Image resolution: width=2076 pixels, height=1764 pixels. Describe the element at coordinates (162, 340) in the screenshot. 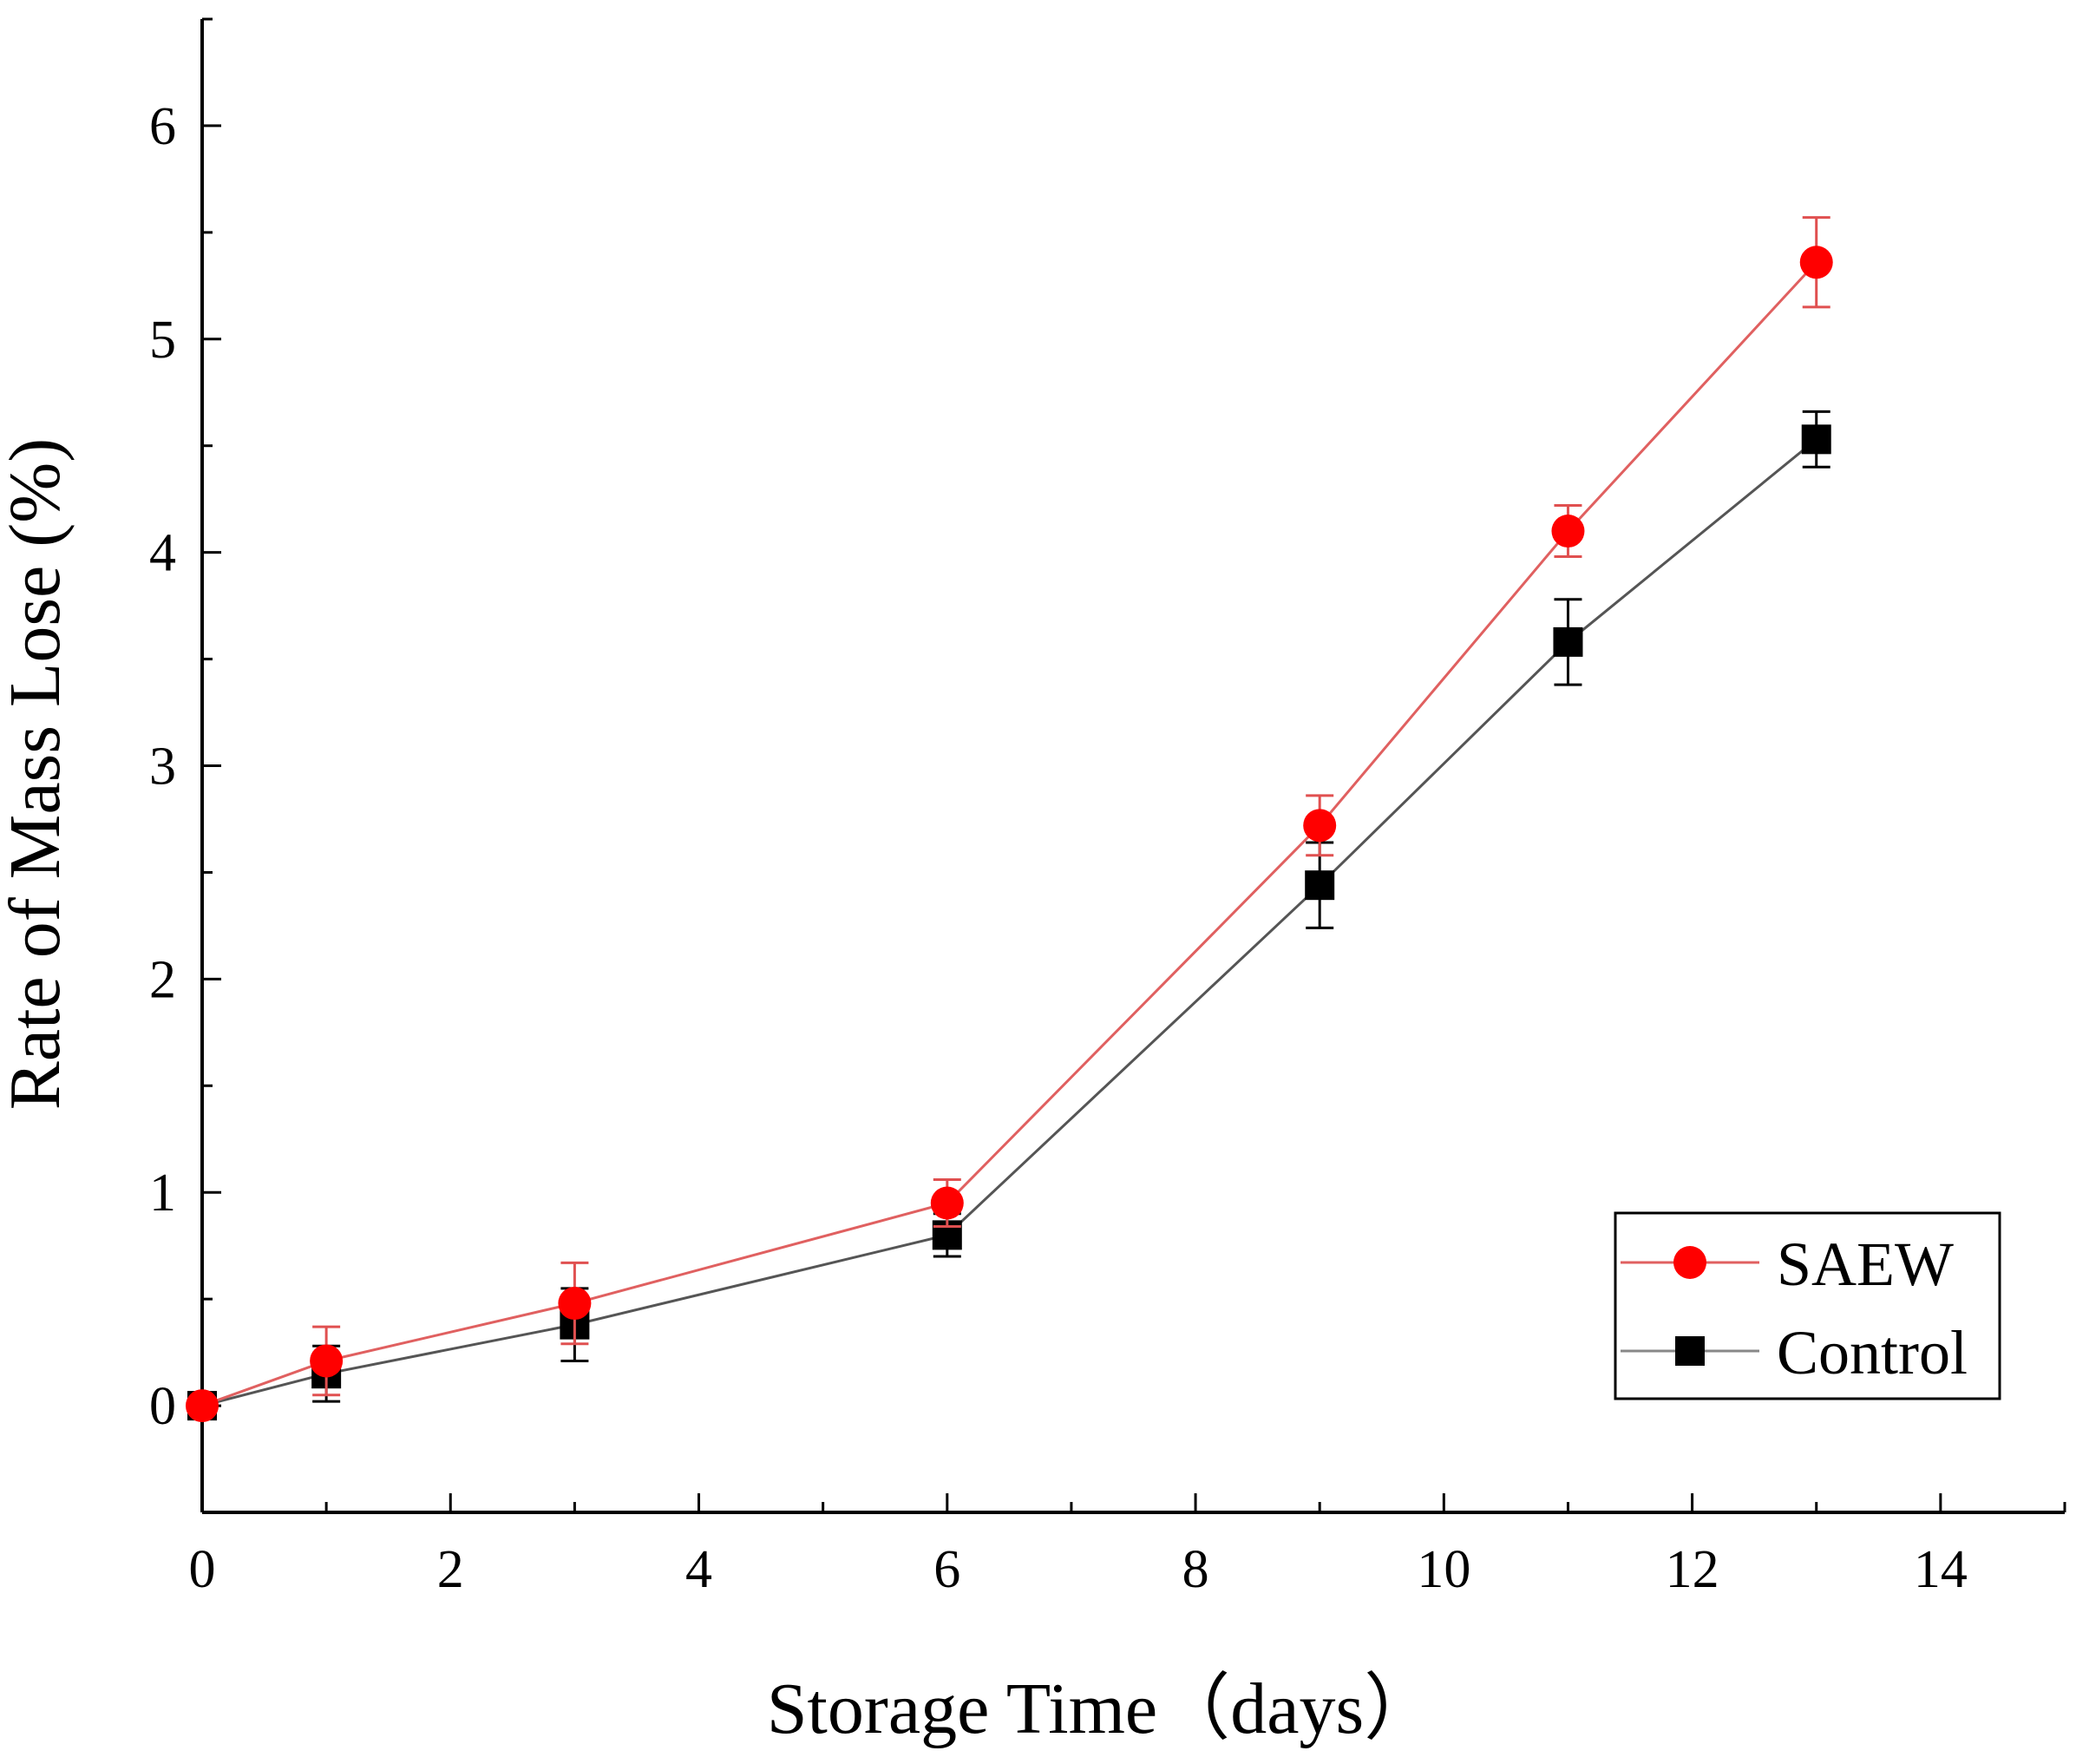

I see `y-tick-label: 5` at that location.